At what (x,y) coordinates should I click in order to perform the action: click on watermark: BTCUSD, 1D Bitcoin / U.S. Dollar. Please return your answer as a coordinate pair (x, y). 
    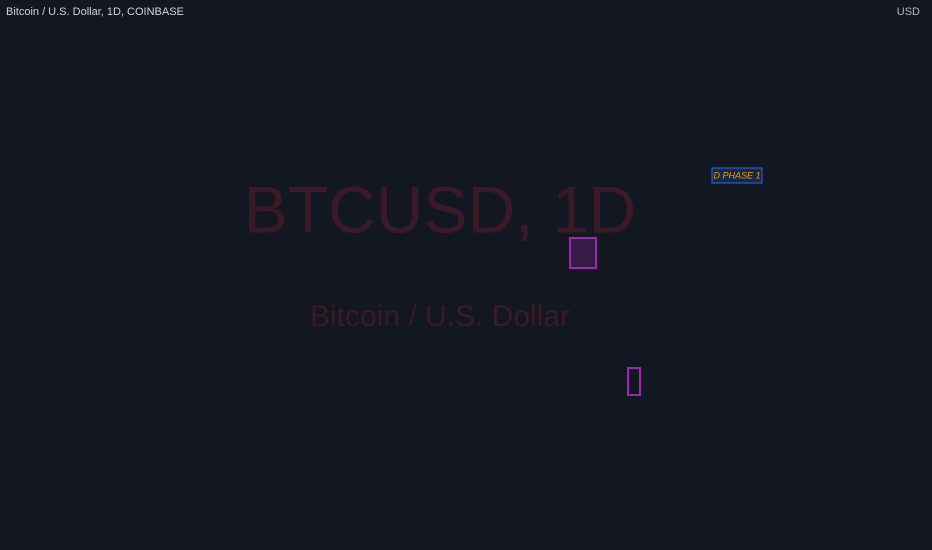
    Looking at the image, I should click on (440, 252).